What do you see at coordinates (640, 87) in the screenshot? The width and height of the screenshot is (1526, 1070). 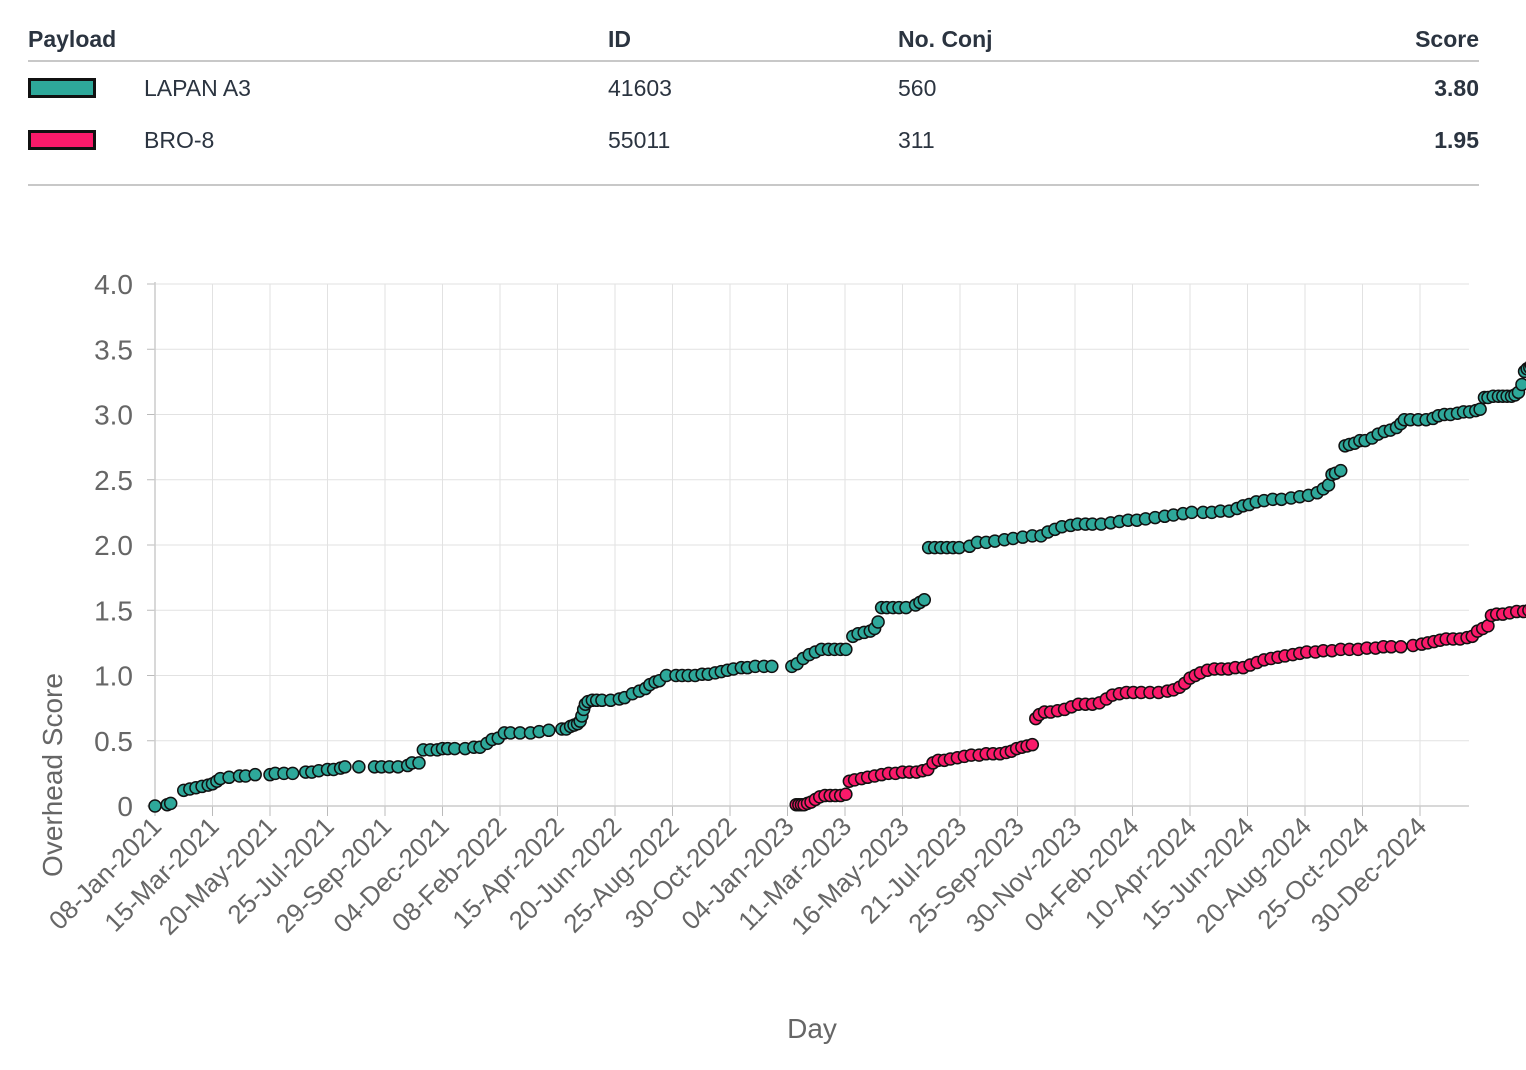 I see `payload-id: 41603` at bounding box center [640, 87].